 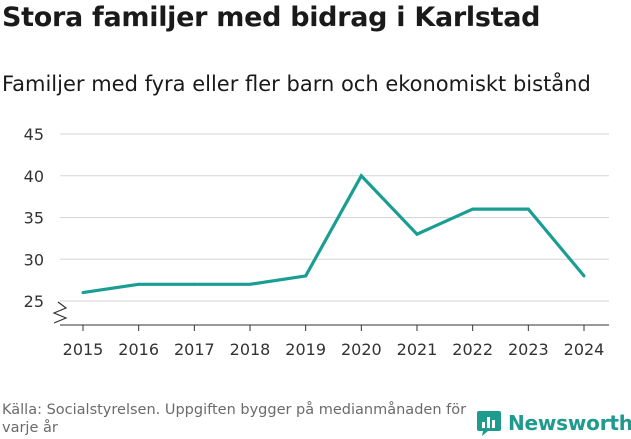 I want to click on brand-name: Newsworthy, so click(x=569, y=423).